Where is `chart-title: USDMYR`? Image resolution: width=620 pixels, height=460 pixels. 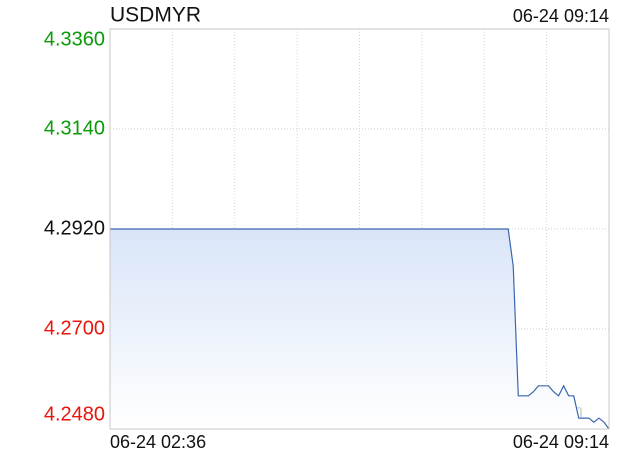 chart-title: USDMYR is located at coordinates (155, 15).